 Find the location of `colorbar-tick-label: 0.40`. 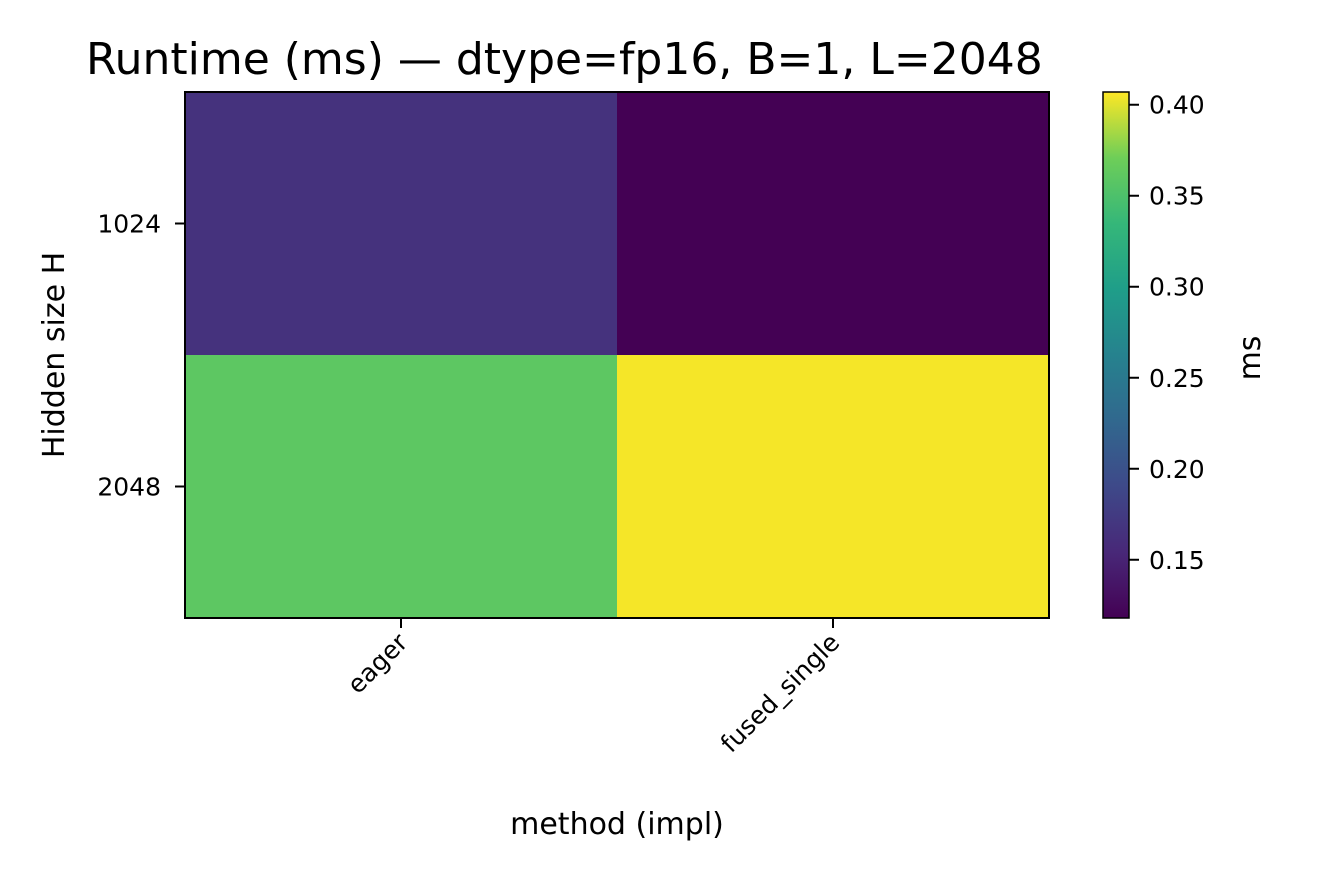

colorbar-tick-label: 0.40 is located at coordinates (1177, 105).